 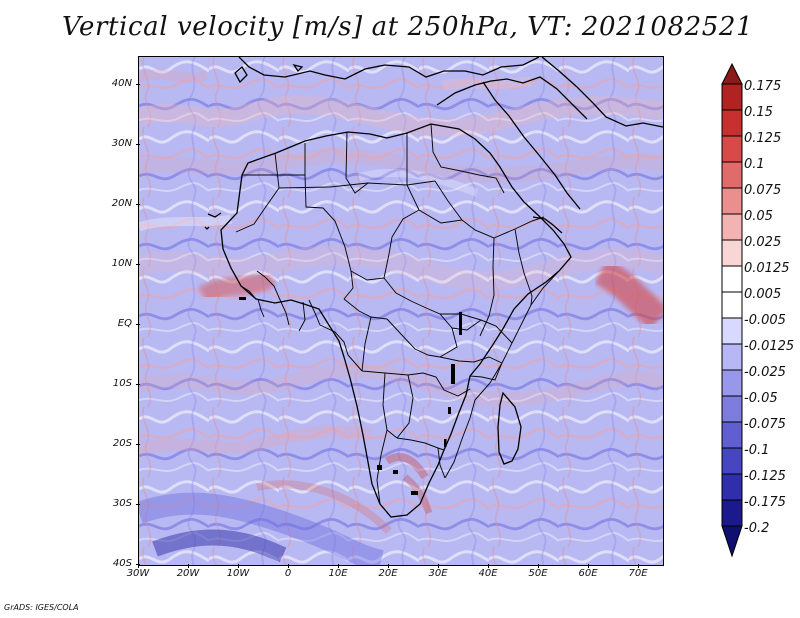 What do you see at coordinates (638, 573) in the screenshot?
I see `lon-label-70e: 70E` at bounding box center [638, 573].